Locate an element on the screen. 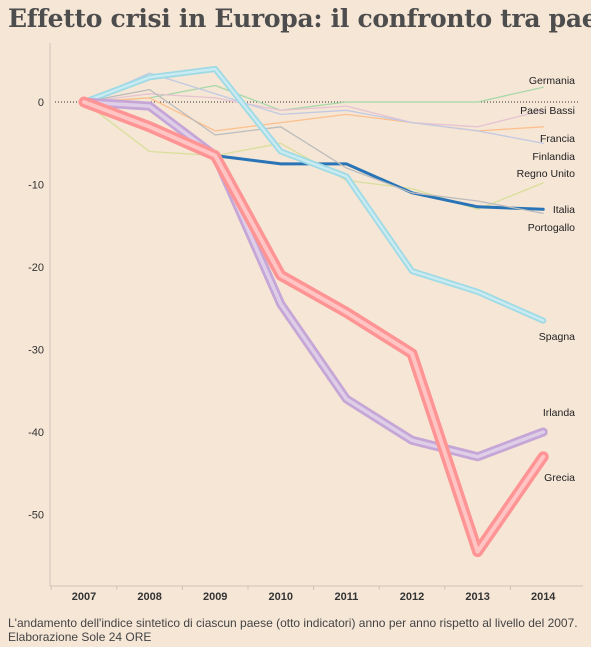  series-label: Germania is located at coordinates (552, 81).